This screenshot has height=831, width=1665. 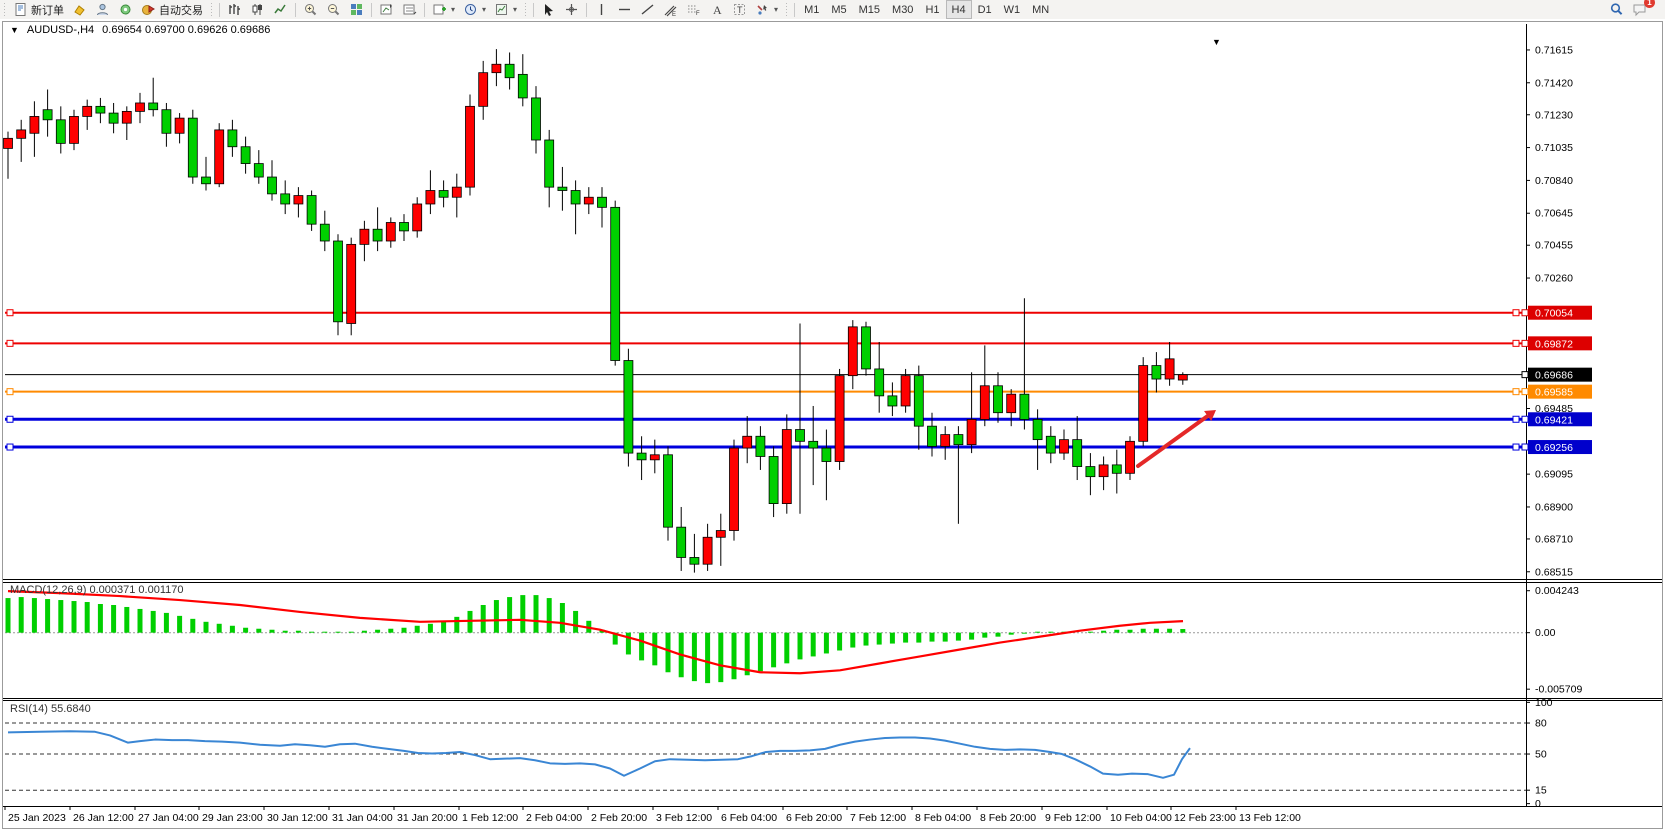 What do you see at coordinates (474, 9) in the screenshot?
I see `periods-button: ▾` at bounding box center [474, 9].